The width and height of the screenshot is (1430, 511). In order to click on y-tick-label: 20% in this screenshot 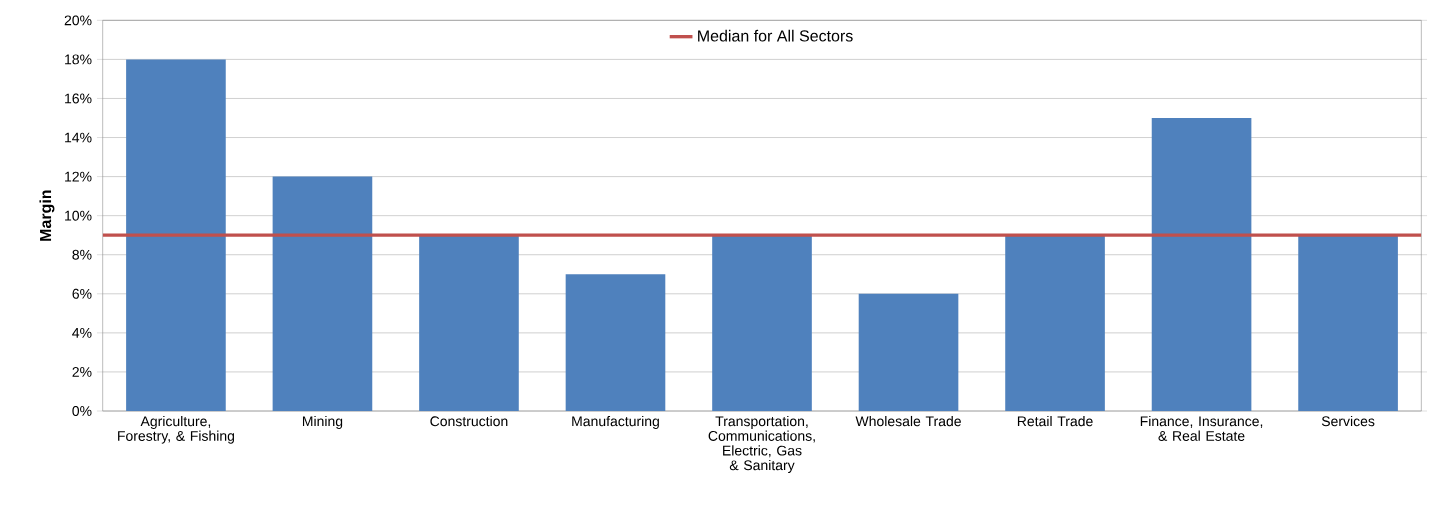, I will do `click(78, 20)`.